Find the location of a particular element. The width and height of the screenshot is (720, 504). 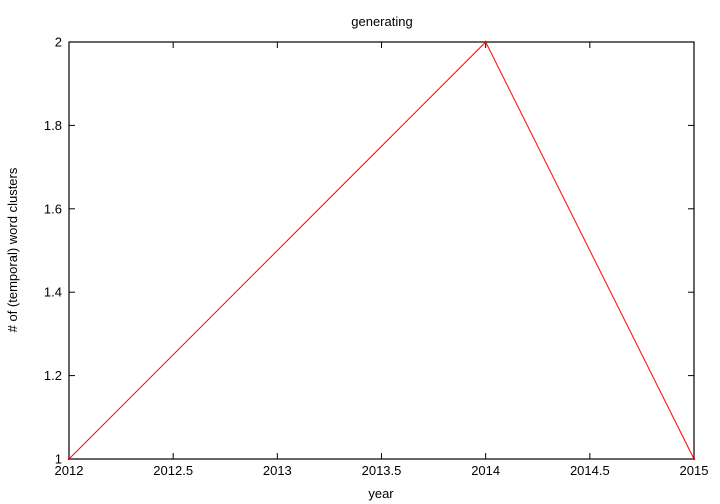

y-tick-label: 1.2 is located at coordinates (53, 375).